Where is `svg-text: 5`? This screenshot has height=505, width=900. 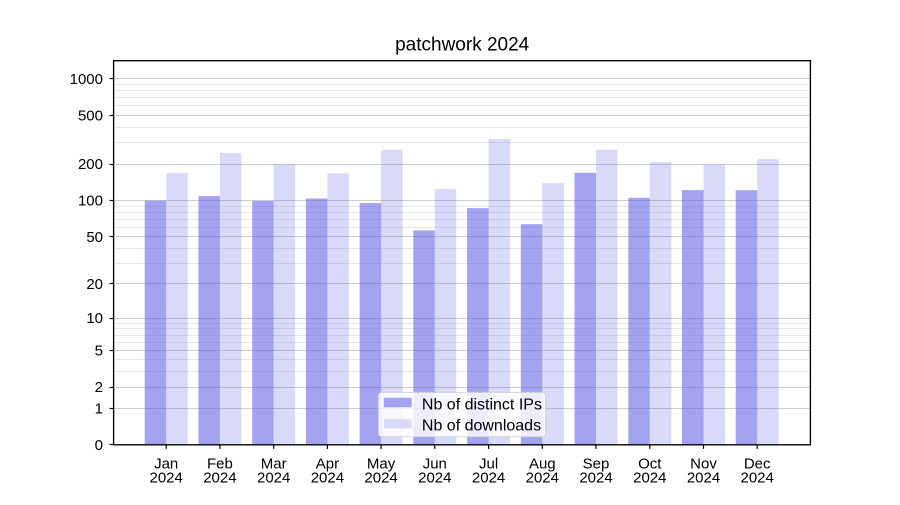 svg-text: 5 is located at coordinates (99, 350).